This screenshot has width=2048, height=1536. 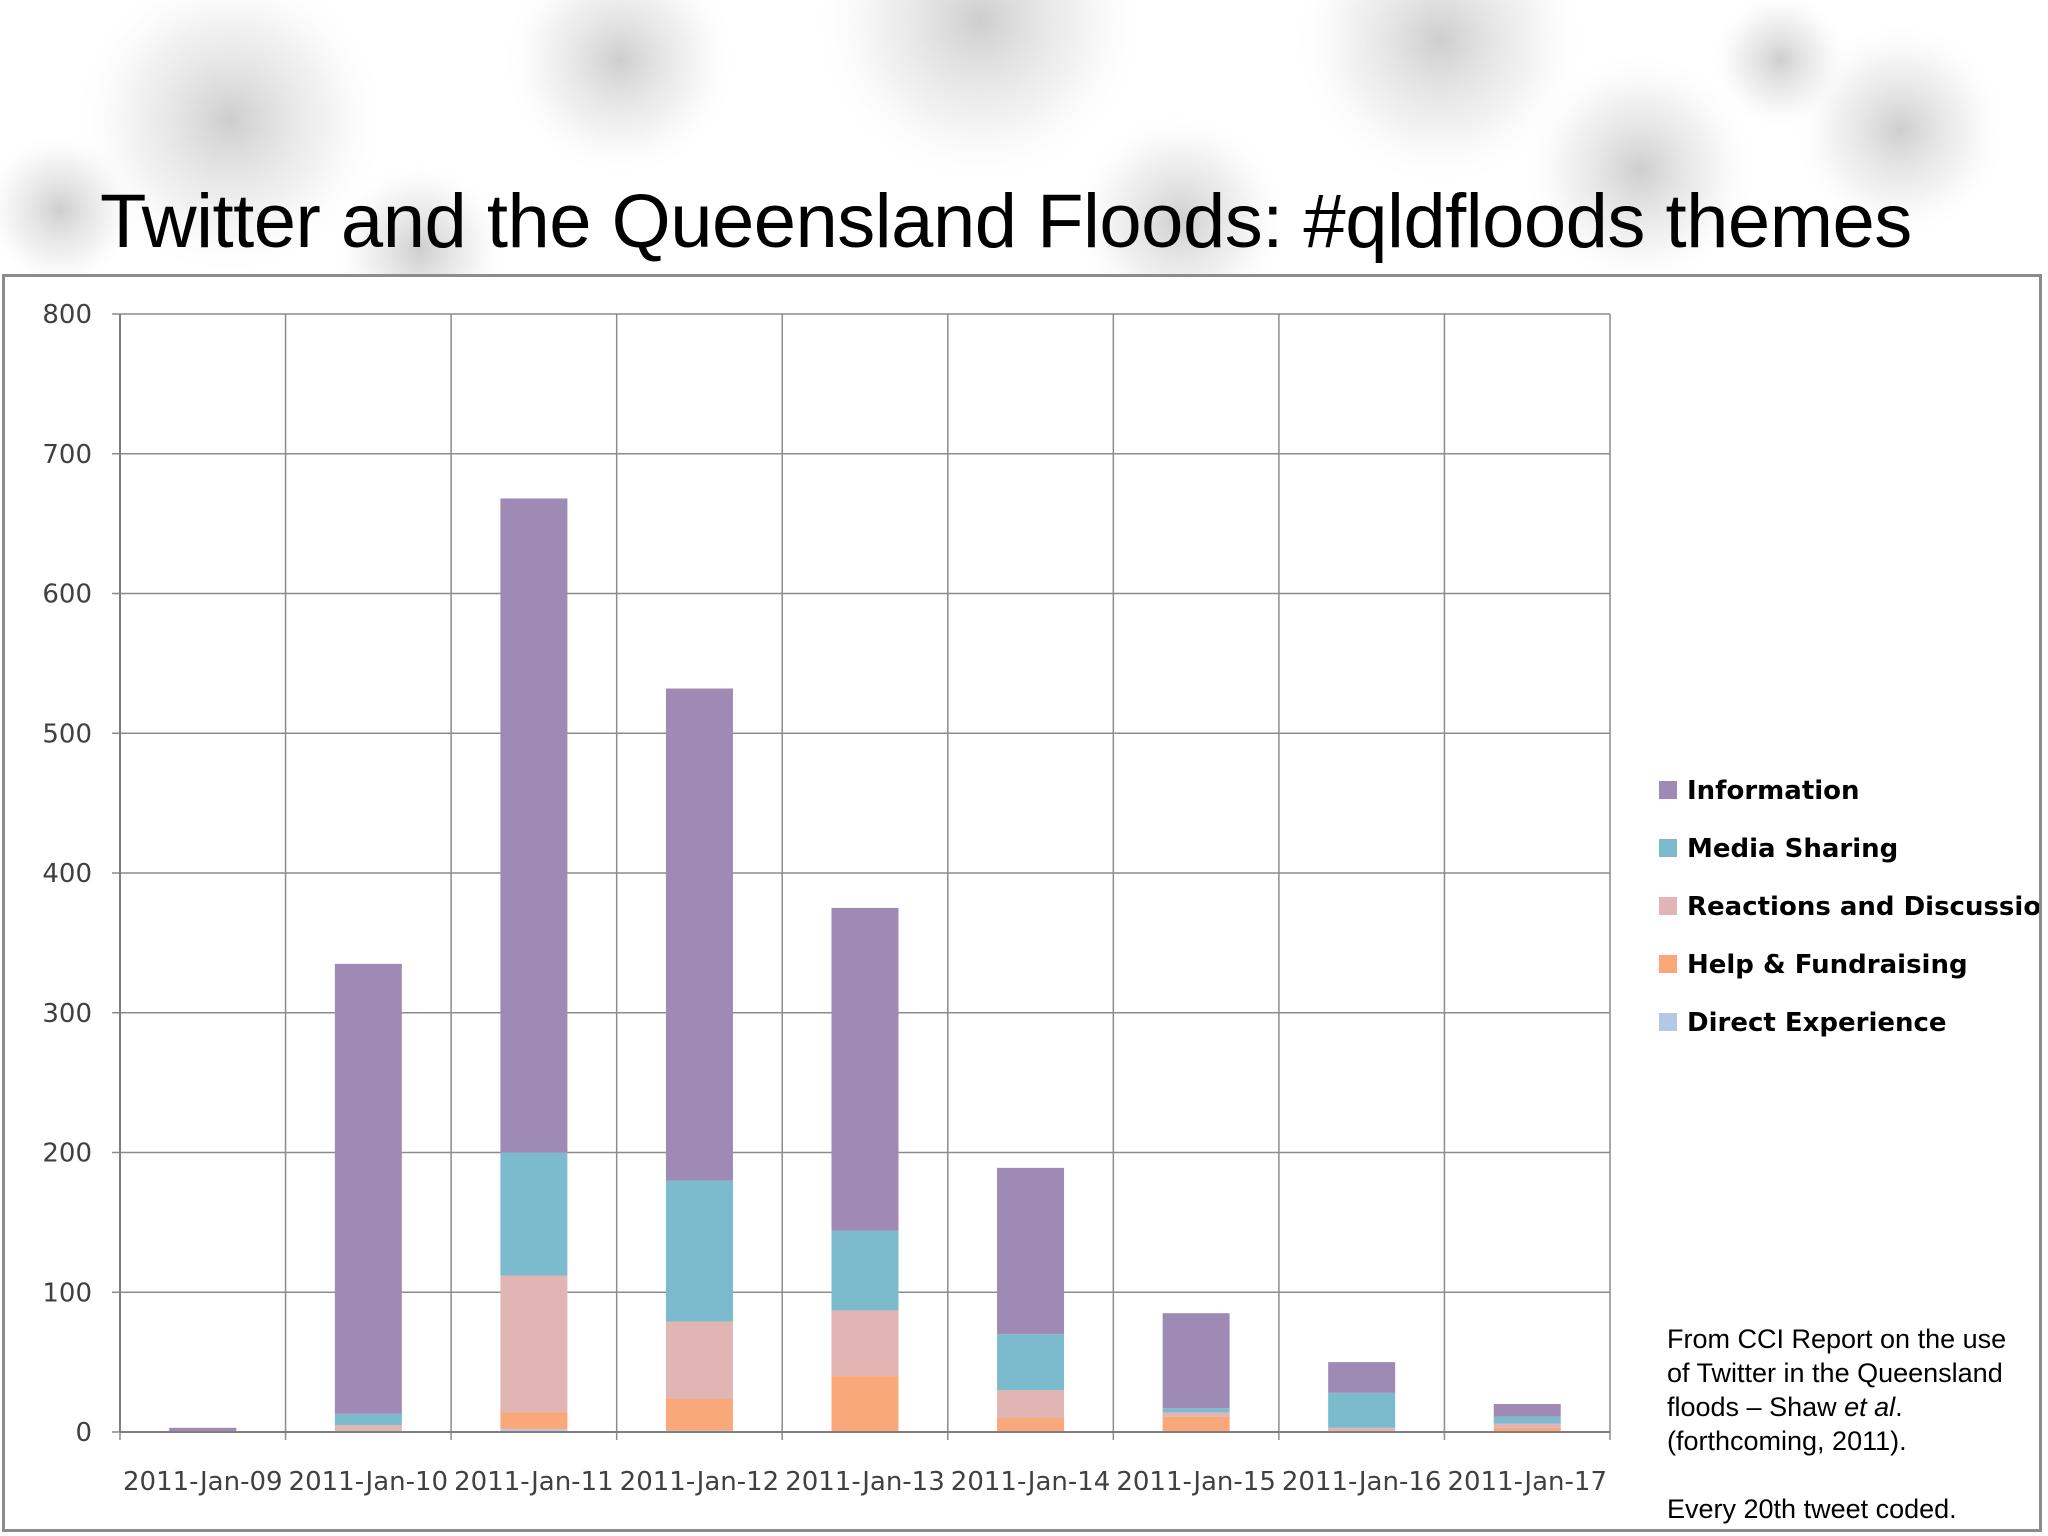 What do you see at coordinates (1899, 1407) in the screenshot?
I see `source-note-text: .` at bounding box center [1899, 1407].